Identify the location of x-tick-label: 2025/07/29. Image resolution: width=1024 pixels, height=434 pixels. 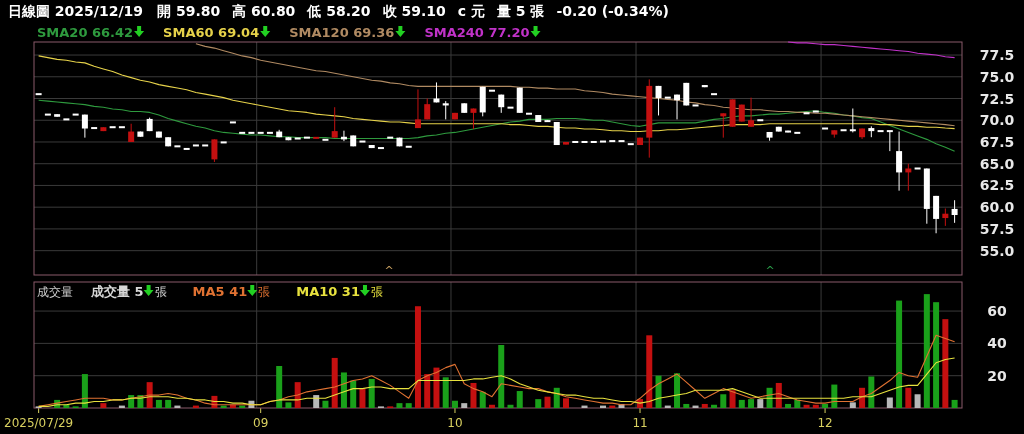
(39, 423).